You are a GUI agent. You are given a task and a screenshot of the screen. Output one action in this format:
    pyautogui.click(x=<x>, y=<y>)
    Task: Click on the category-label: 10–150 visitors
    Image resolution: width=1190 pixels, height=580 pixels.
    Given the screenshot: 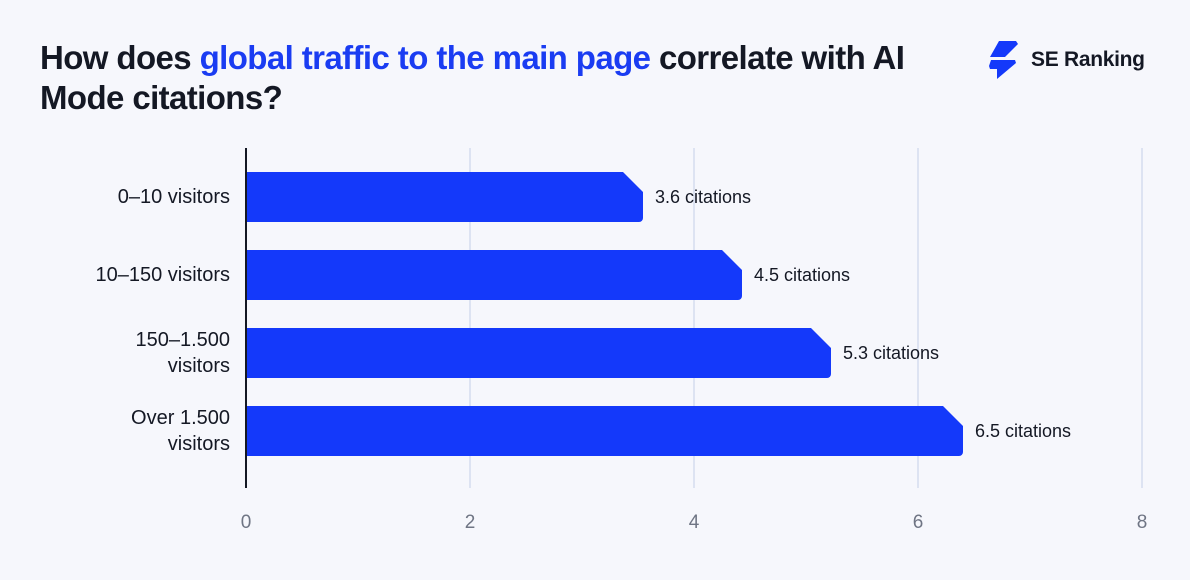 What is the action you would take?
    pyautogui.click(x=162, y=275)
    